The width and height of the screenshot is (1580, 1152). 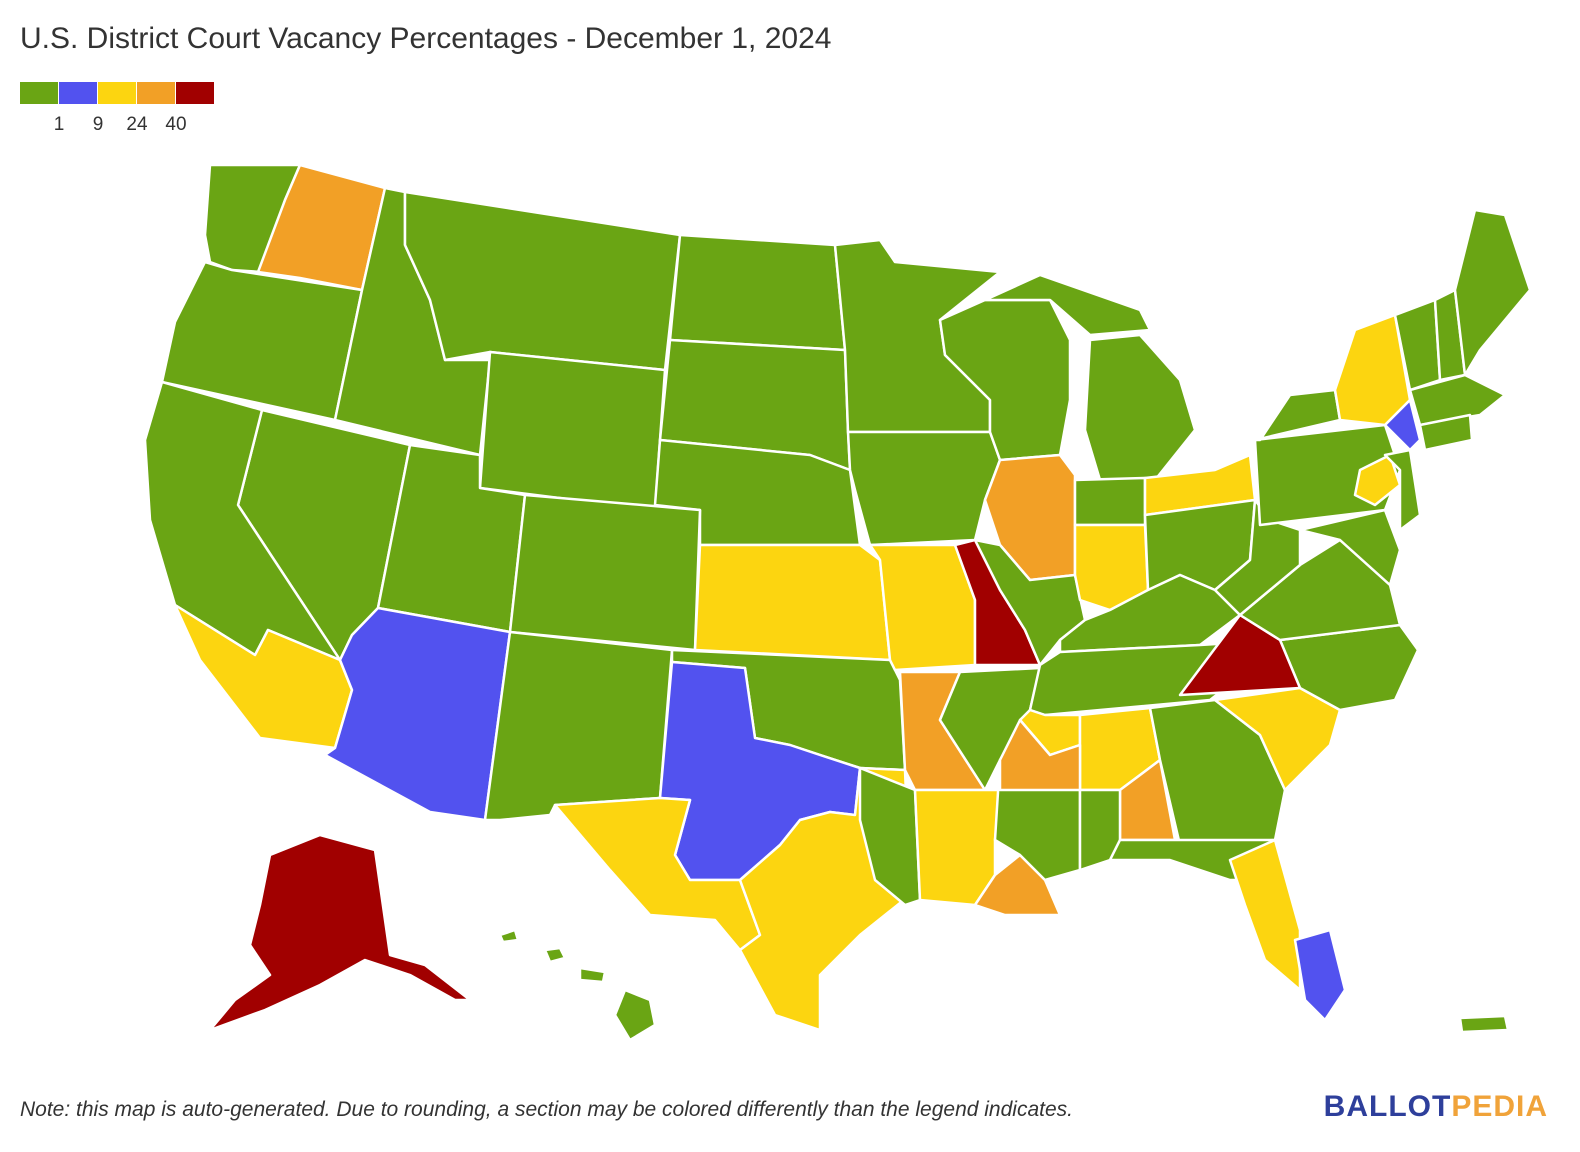 I want to click on legend-tick: 9, so click(x=98, y=124).